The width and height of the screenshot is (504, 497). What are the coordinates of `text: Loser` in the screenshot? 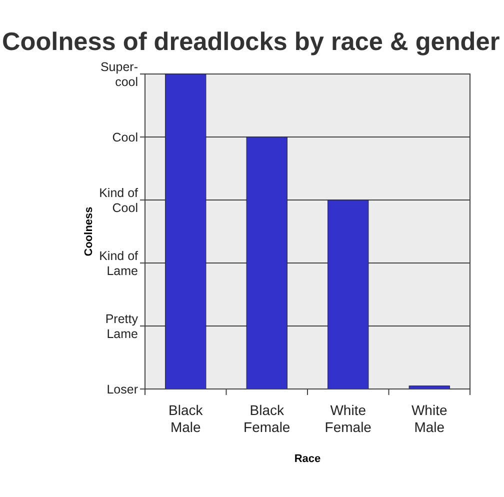 It's located at (122, 389).